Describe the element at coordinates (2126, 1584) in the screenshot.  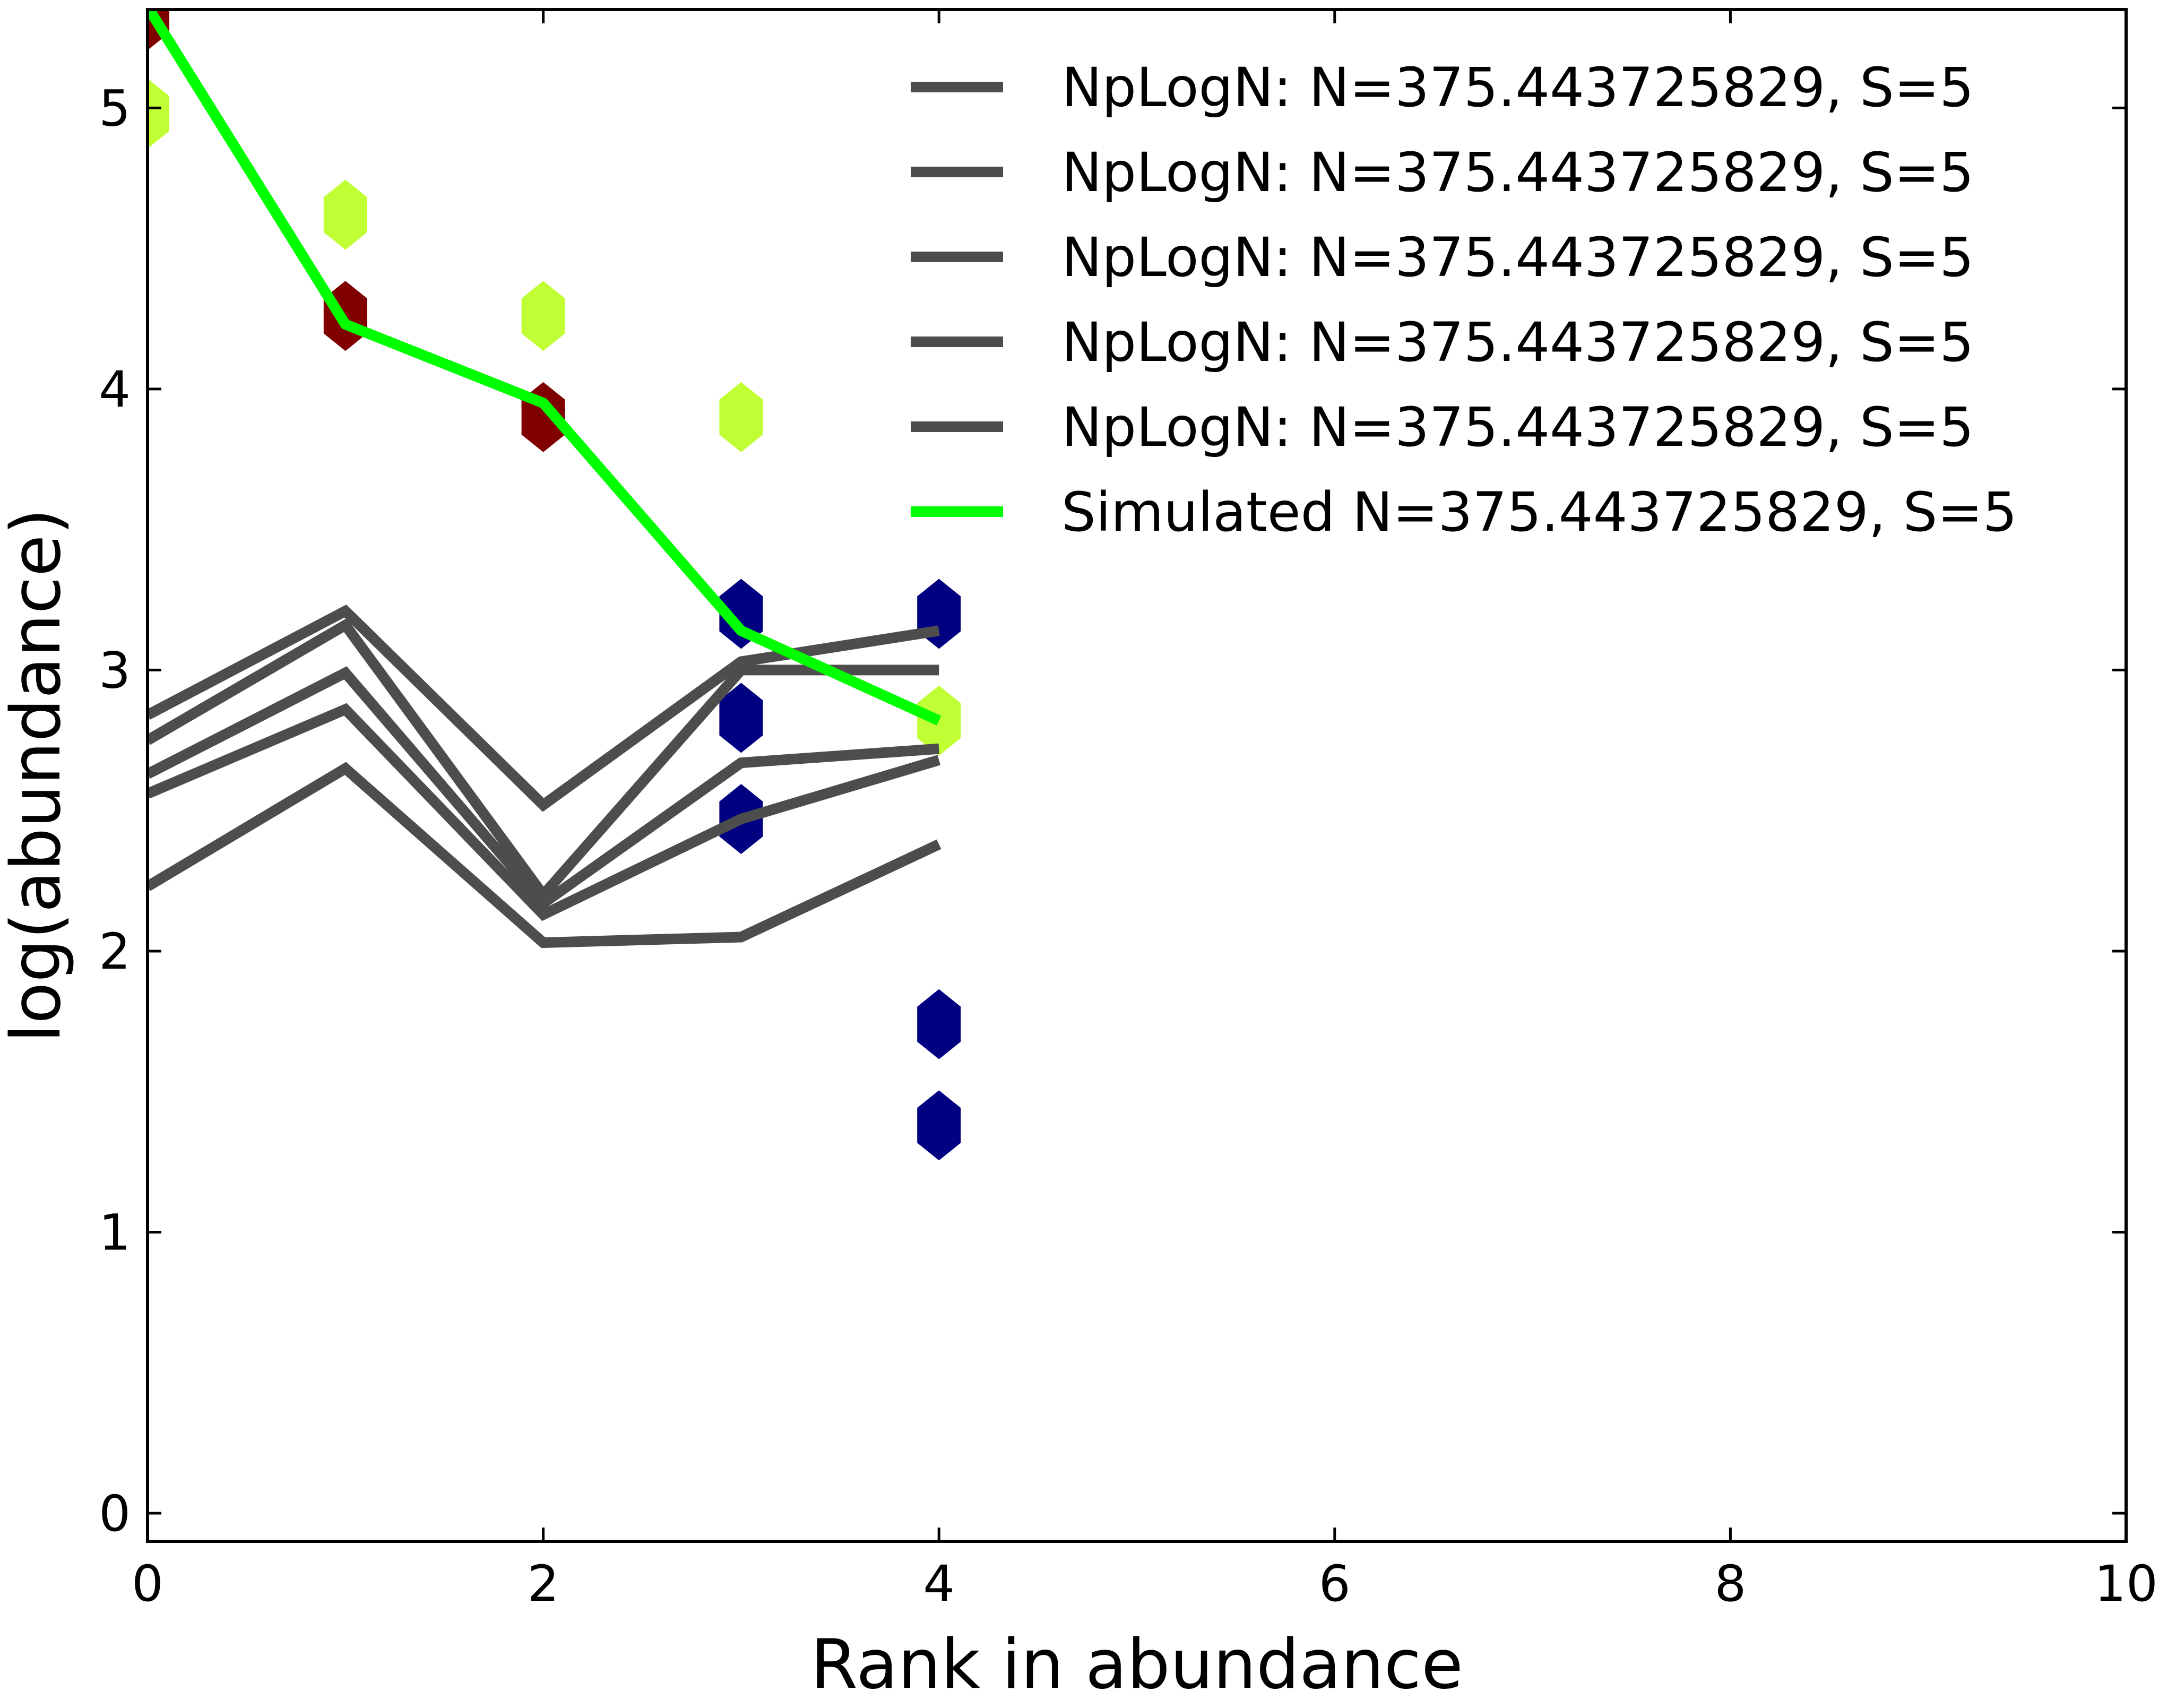
I see `x-tick-label: 10` at that location.